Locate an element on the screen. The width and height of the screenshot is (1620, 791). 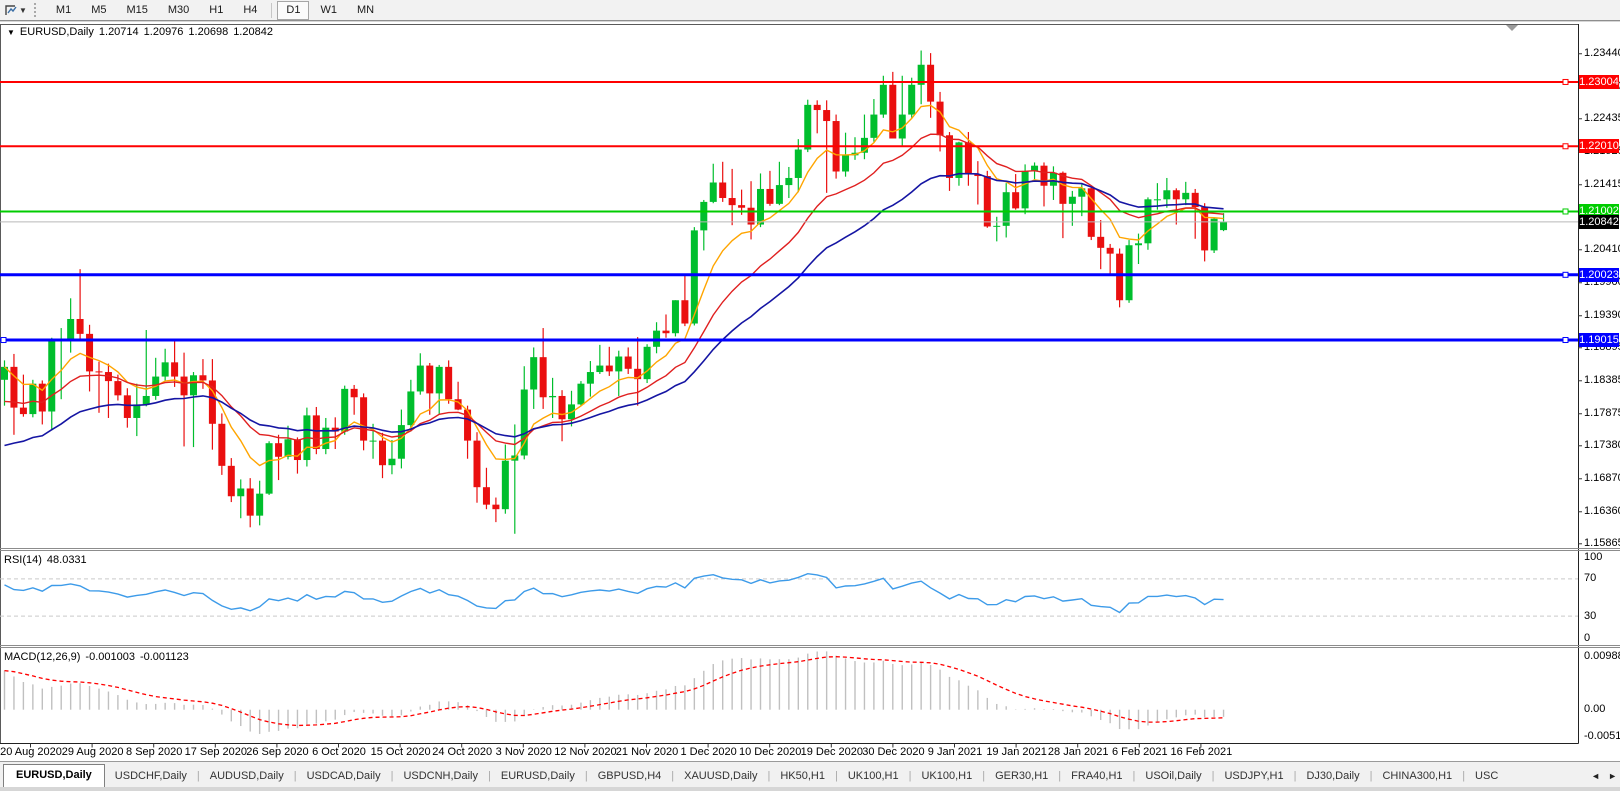
timeframe-button-m5: M5 is located at coordinates (99, 9).